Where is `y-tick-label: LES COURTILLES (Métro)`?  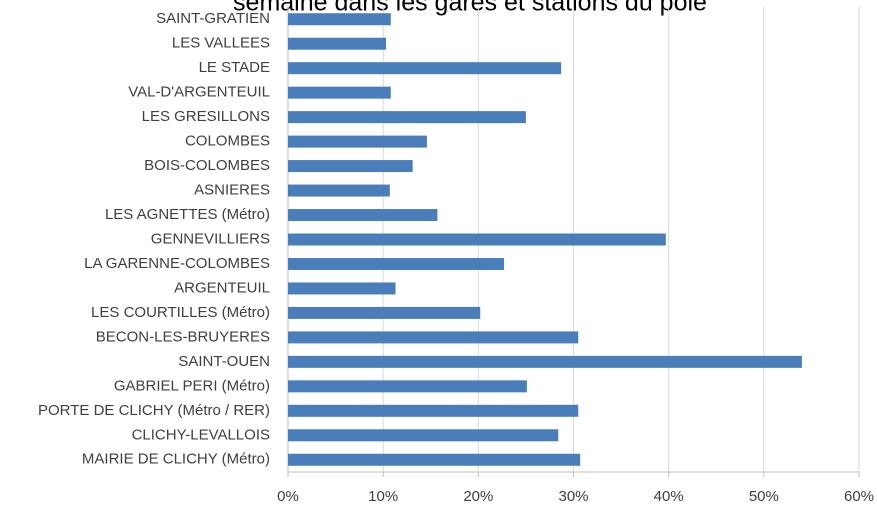 y-tick-label: LES COURTILLES (Métro) is located at coordinates (180, 312).